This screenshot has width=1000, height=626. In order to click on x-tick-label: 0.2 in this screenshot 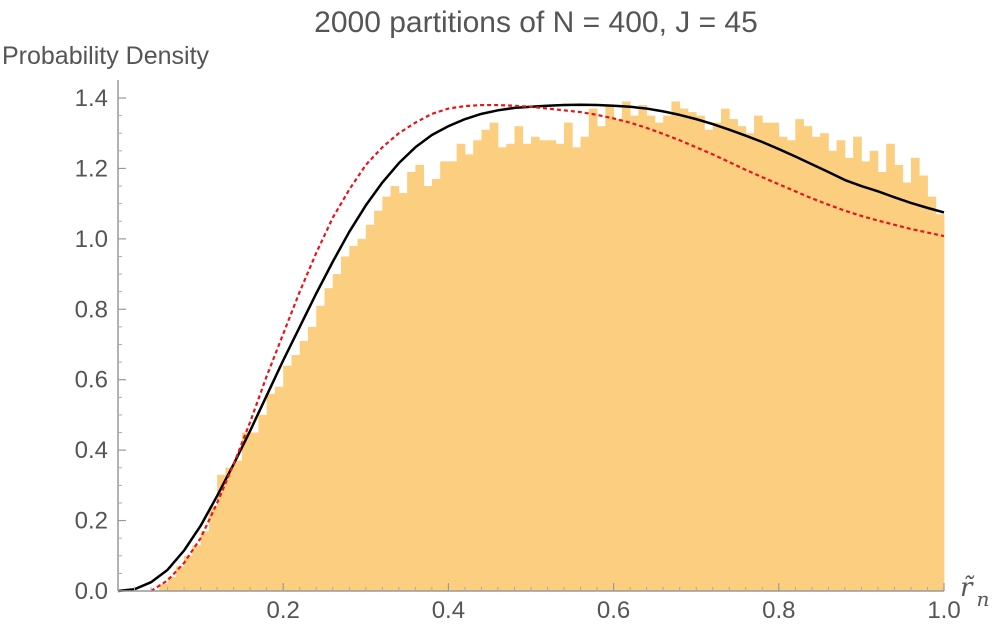, I will do `click(283, 610)`.